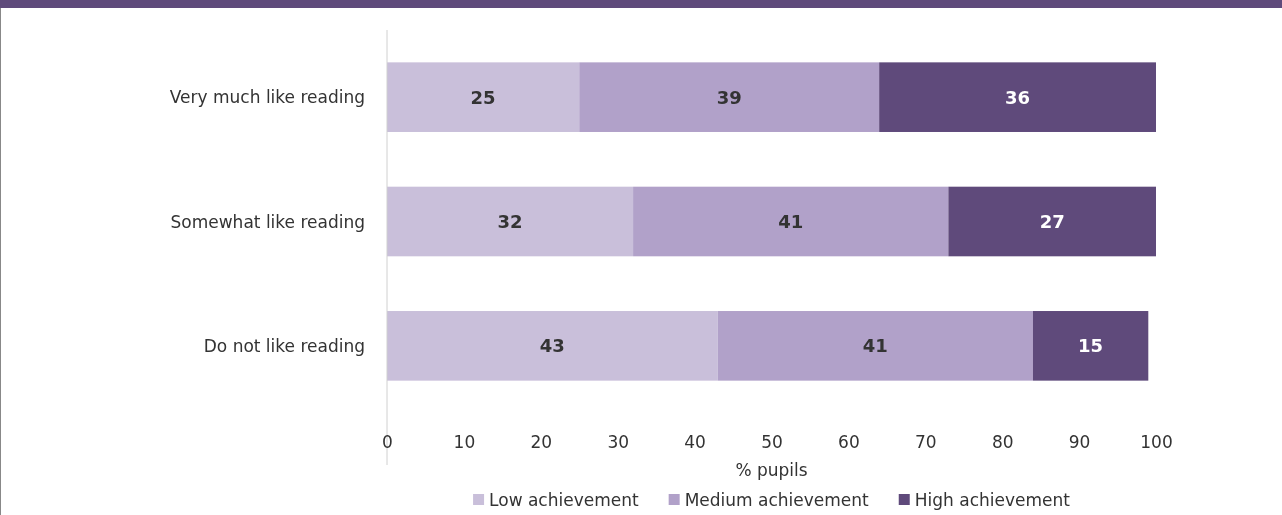 The image size is (1282, 515). Describe the element at coordinates (618, 442) in the screenshot. I see `x-tick-label: 30` at that location.